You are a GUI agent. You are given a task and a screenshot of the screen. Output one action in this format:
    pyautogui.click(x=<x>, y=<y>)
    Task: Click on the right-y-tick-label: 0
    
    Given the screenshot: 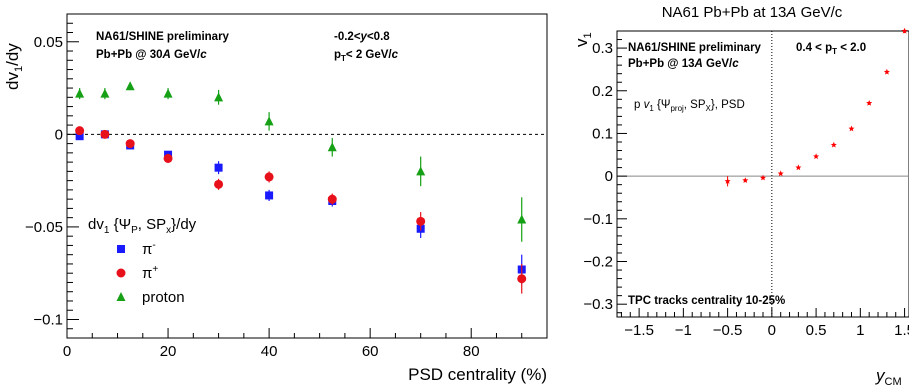 What is the action you would take?
    pyautogui.click(x=609, y=176)
    